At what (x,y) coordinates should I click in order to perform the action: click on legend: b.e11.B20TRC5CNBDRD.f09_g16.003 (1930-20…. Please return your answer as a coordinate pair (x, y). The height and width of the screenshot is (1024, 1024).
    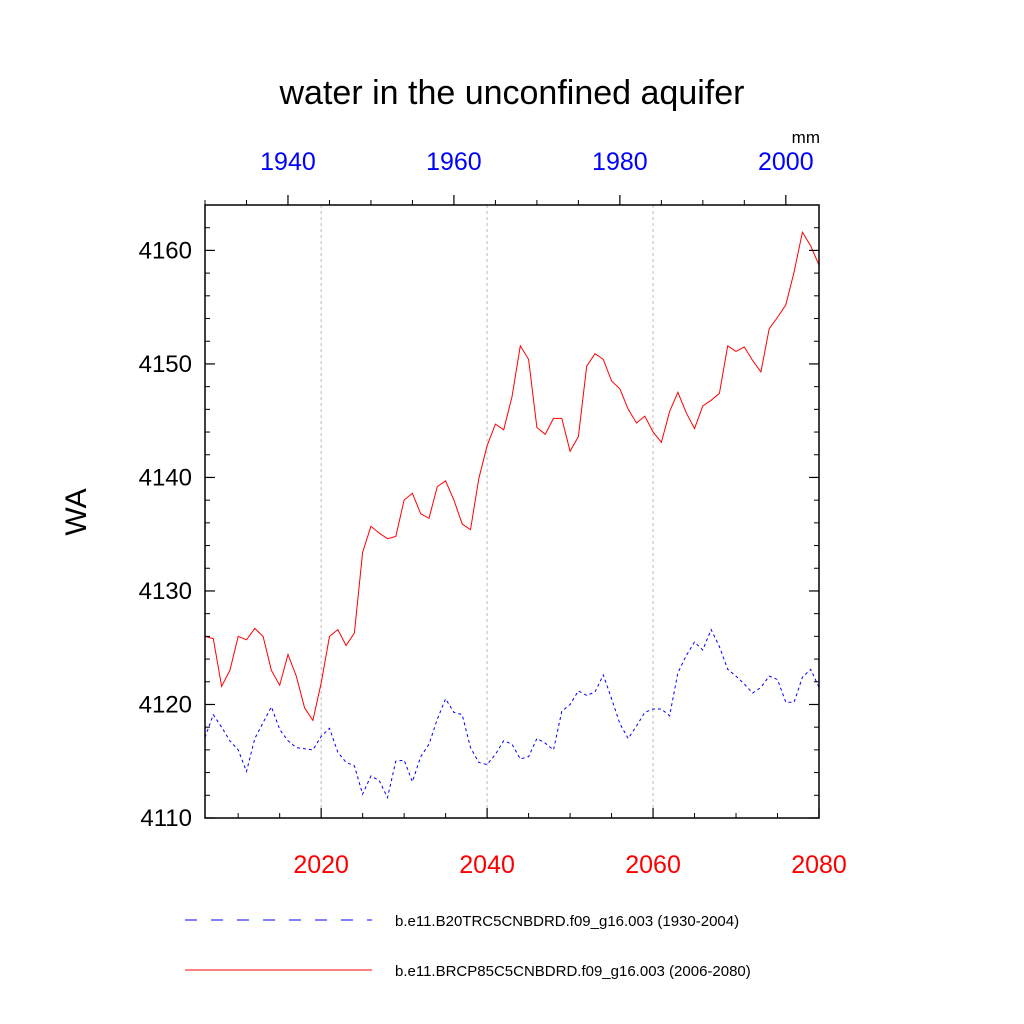
    Looking at the image, I should click on (468, 946).